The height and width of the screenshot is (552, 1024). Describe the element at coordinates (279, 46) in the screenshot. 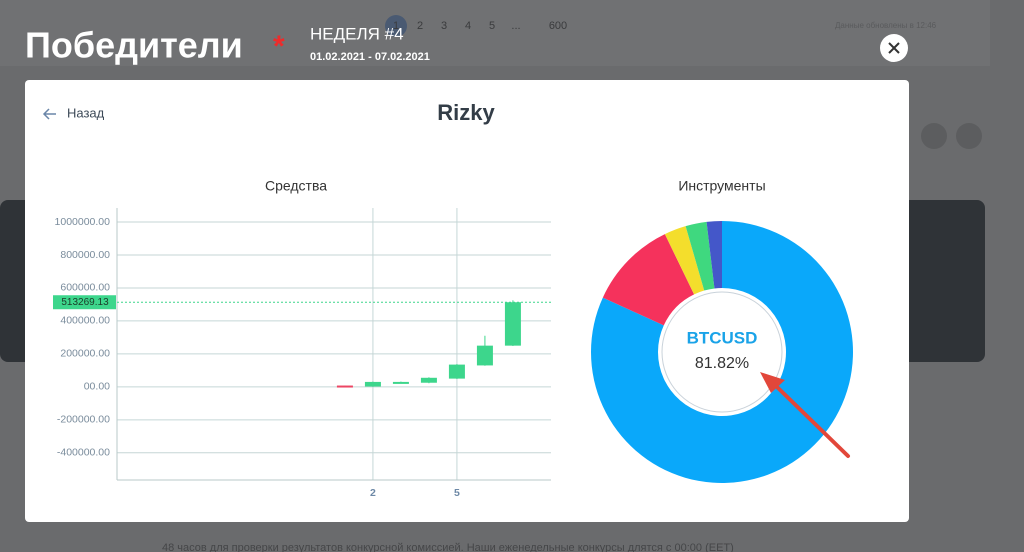

I see `header-asterisk: *` at that location.